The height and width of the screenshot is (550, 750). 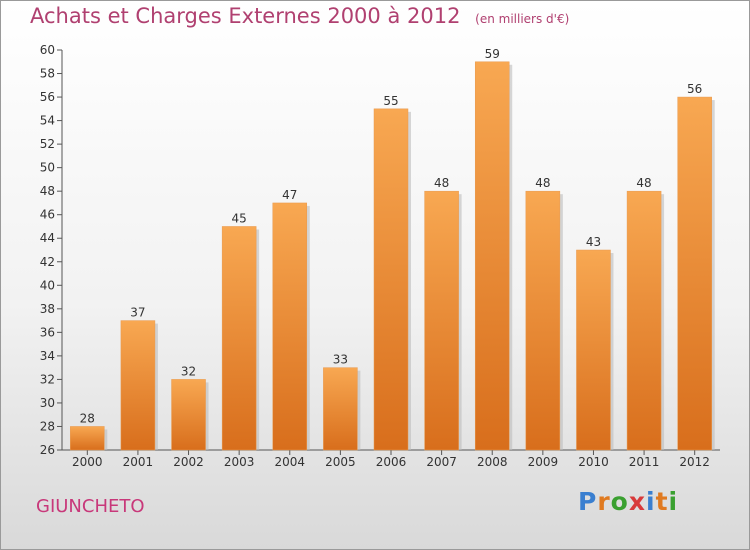 What do you see at coordinates (391, 462) in the screenshot?
I see `x-tick-label: 2006` at bounding box center [391, 462].